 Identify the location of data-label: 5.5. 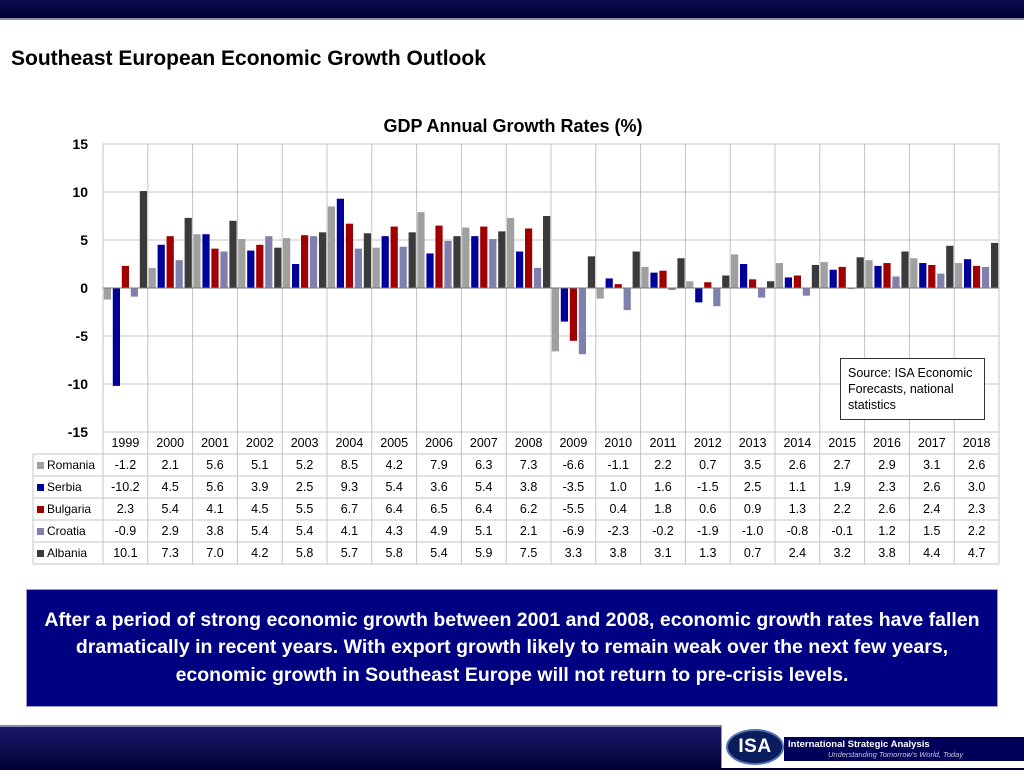
(304, 509).